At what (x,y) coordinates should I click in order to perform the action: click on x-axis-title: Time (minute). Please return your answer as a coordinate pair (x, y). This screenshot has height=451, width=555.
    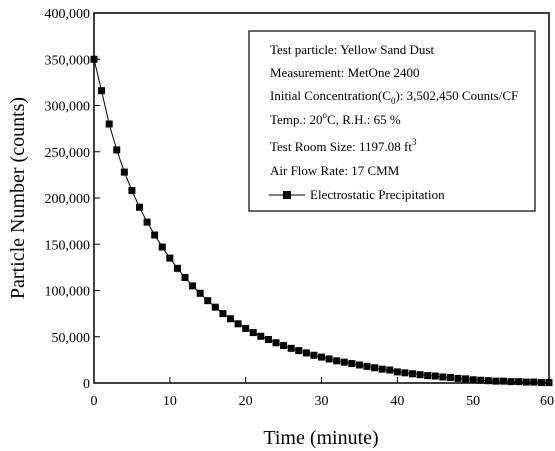
    Looking at the image, I should click on (320, 438).